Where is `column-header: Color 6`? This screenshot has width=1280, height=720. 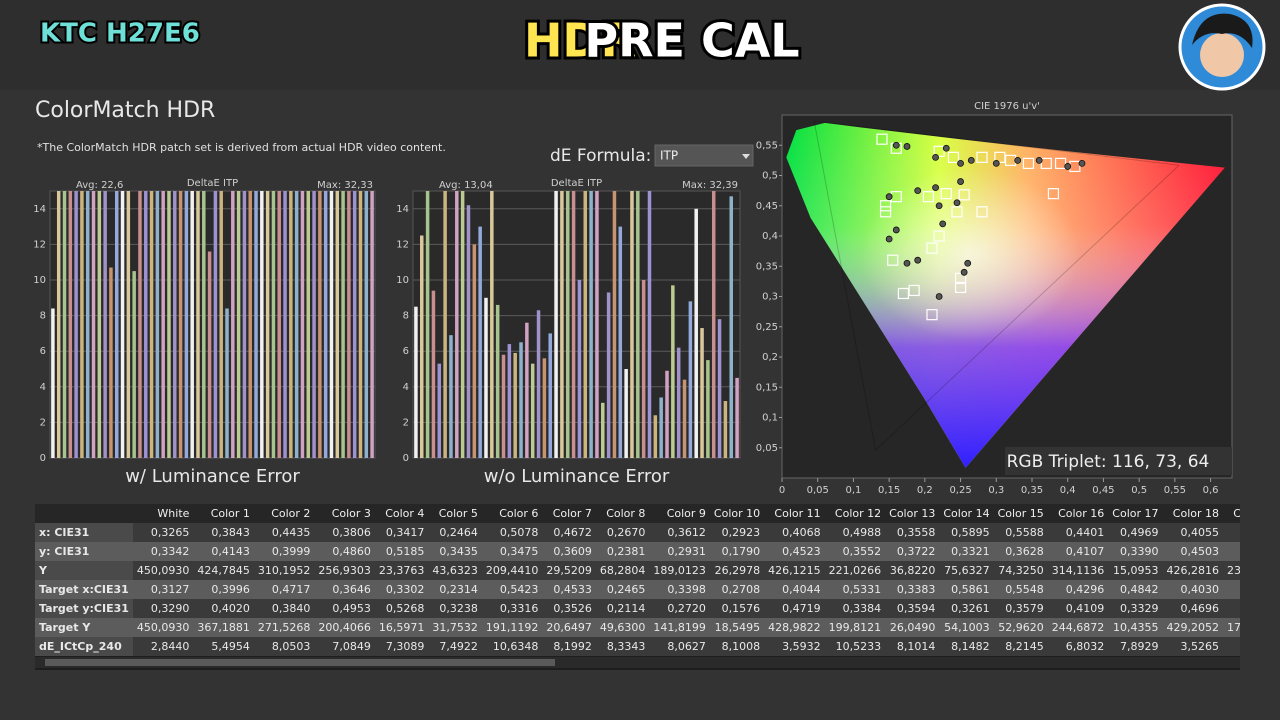 column-header: Color 6 is located at coordinates (512, 513).